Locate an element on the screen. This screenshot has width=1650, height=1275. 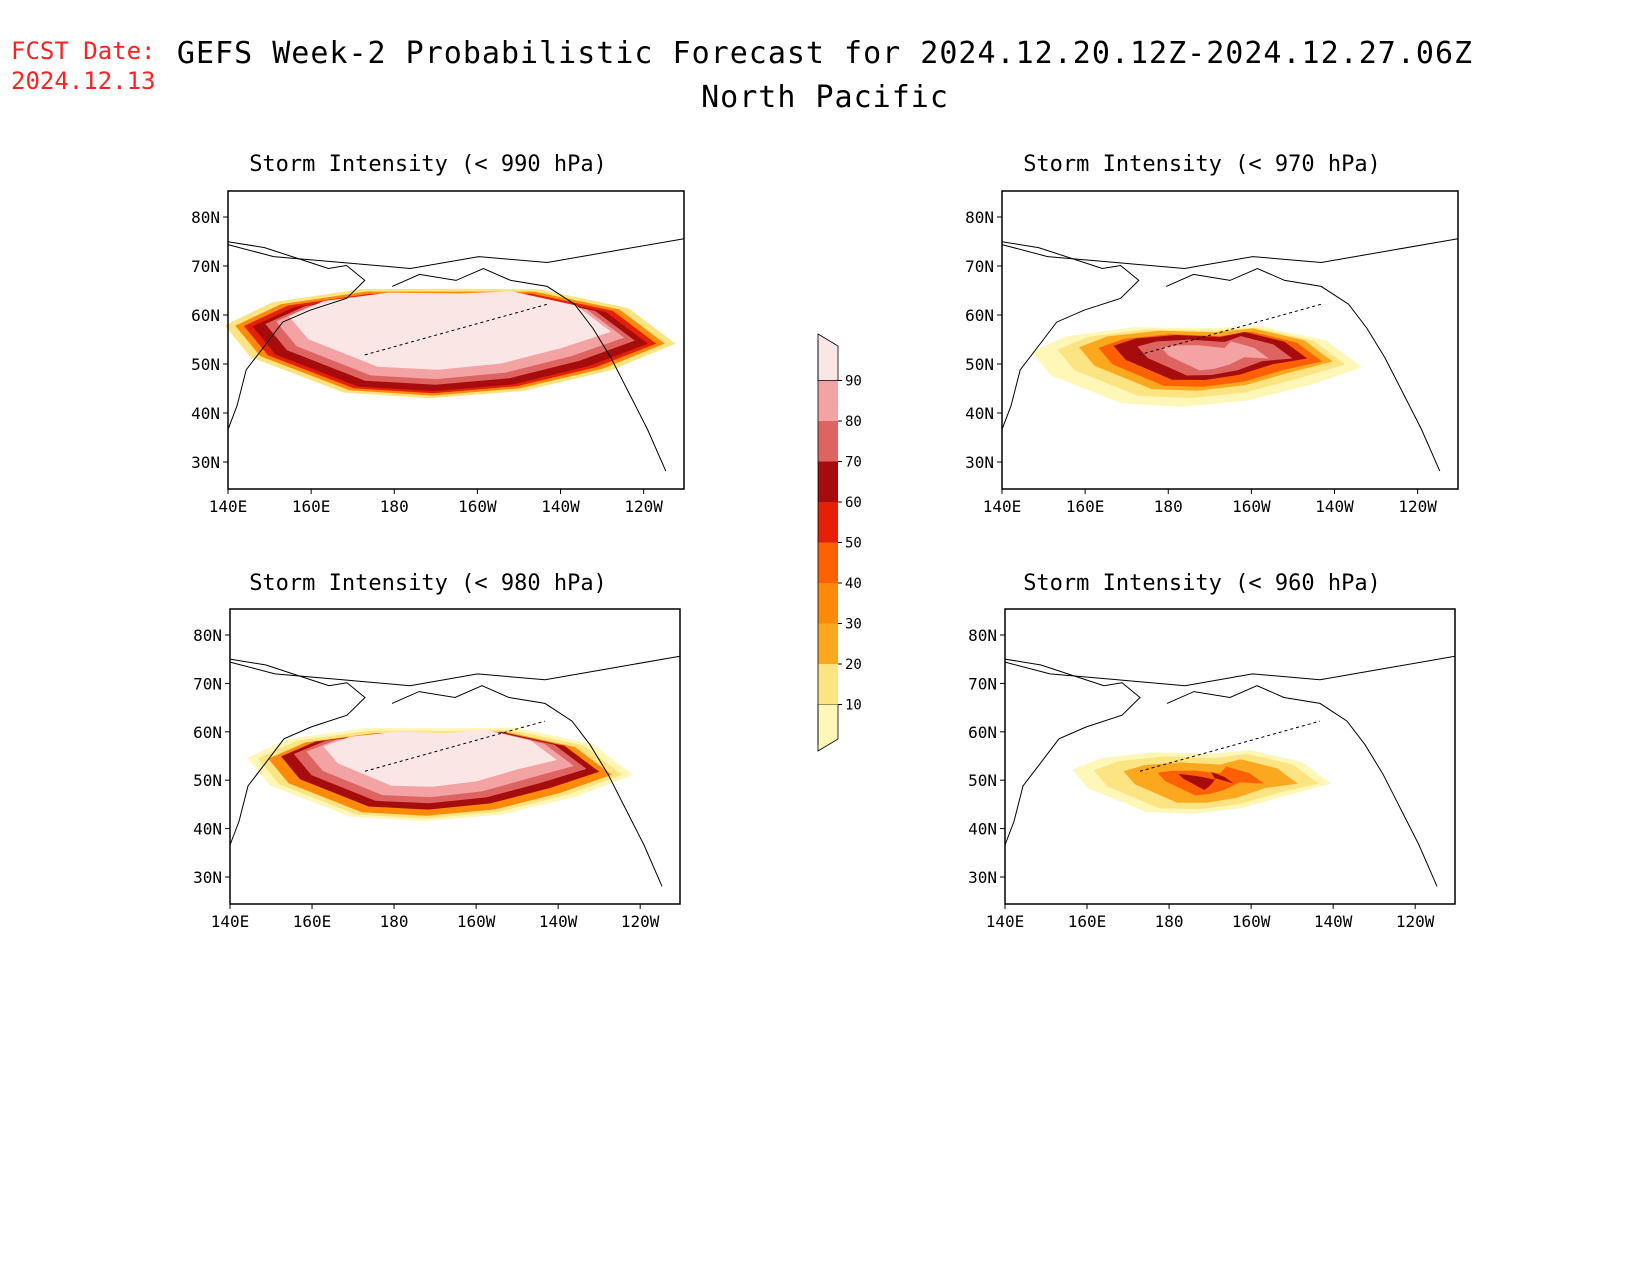
colorbar-label: 90 is located at coordinates (853, 382).